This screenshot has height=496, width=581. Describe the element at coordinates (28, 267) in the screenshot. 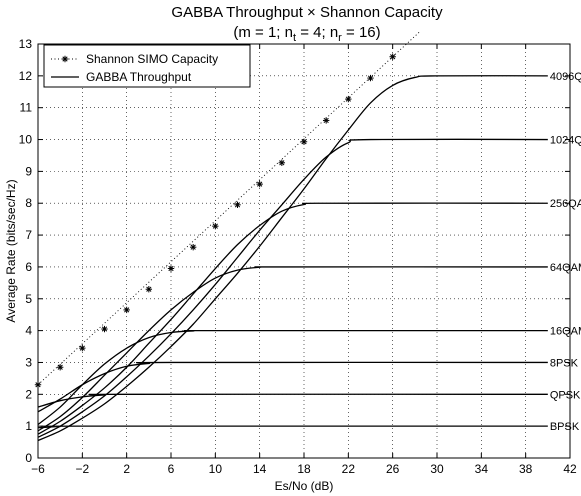

I see `y-tick-label: 6` at that location.